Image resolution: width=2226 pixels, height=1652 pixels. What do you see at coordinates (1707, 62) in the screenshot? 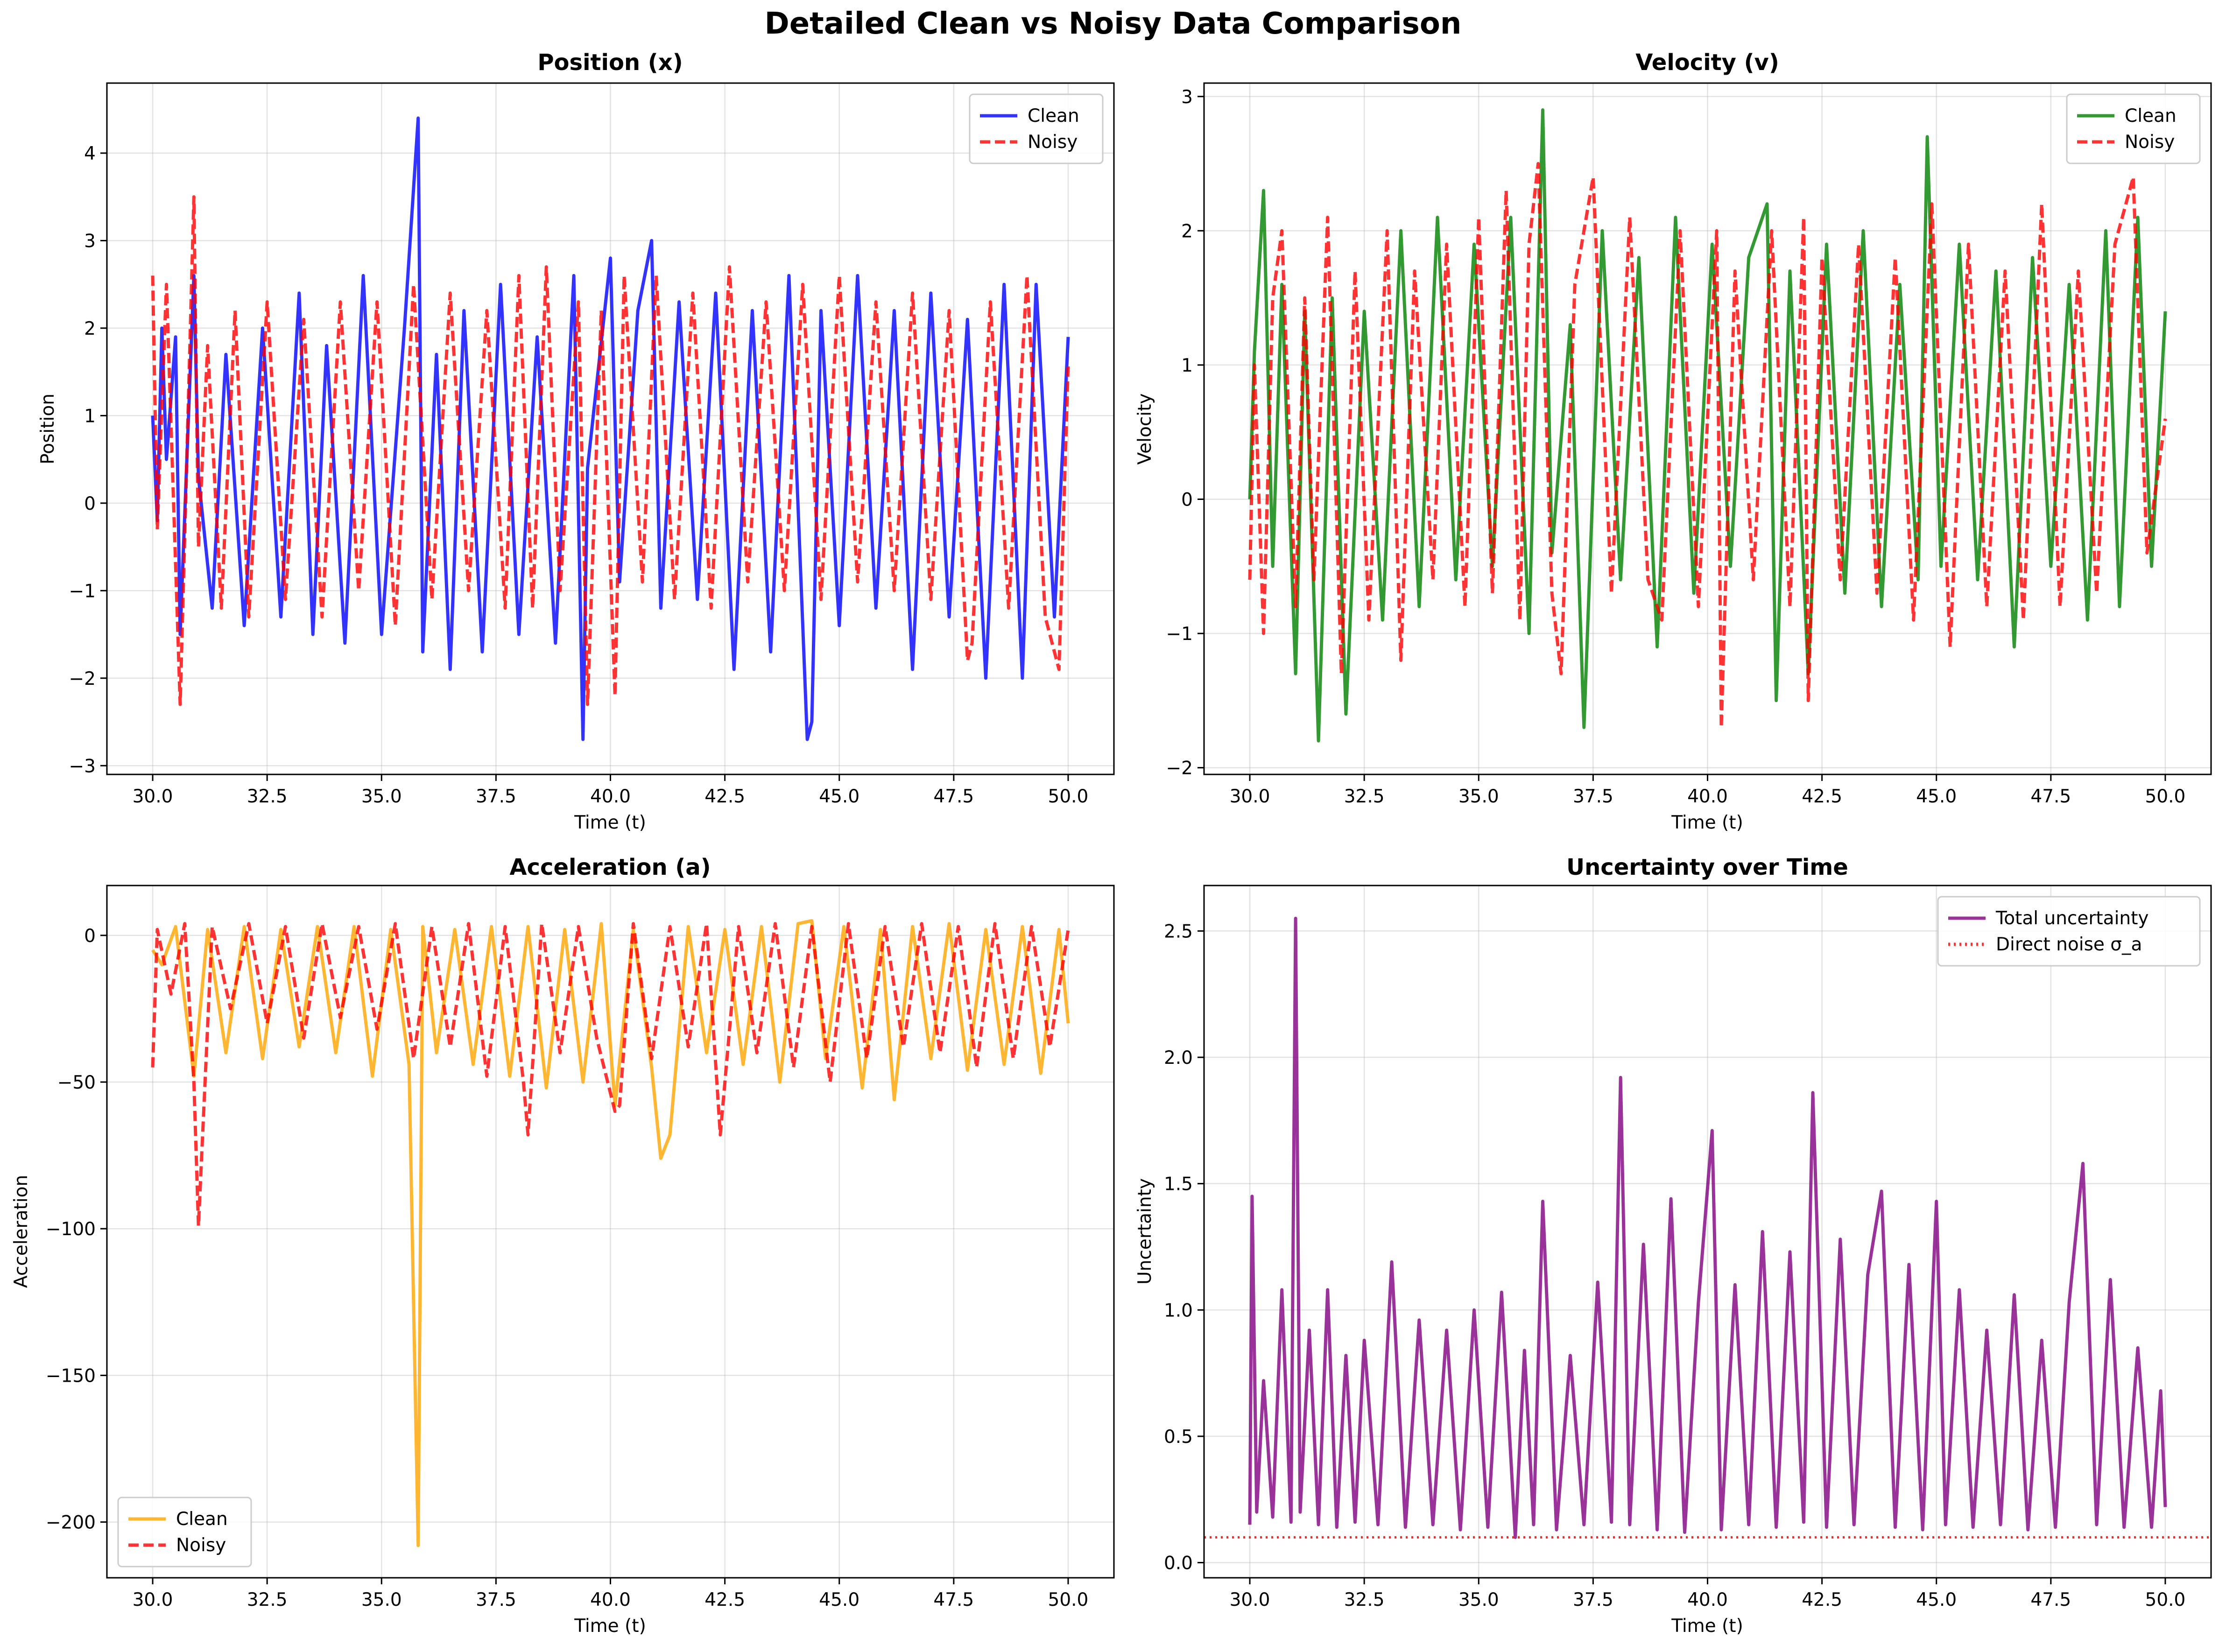
I see `panel-title: Velocity (v)` at bounding box center [1707, 62].